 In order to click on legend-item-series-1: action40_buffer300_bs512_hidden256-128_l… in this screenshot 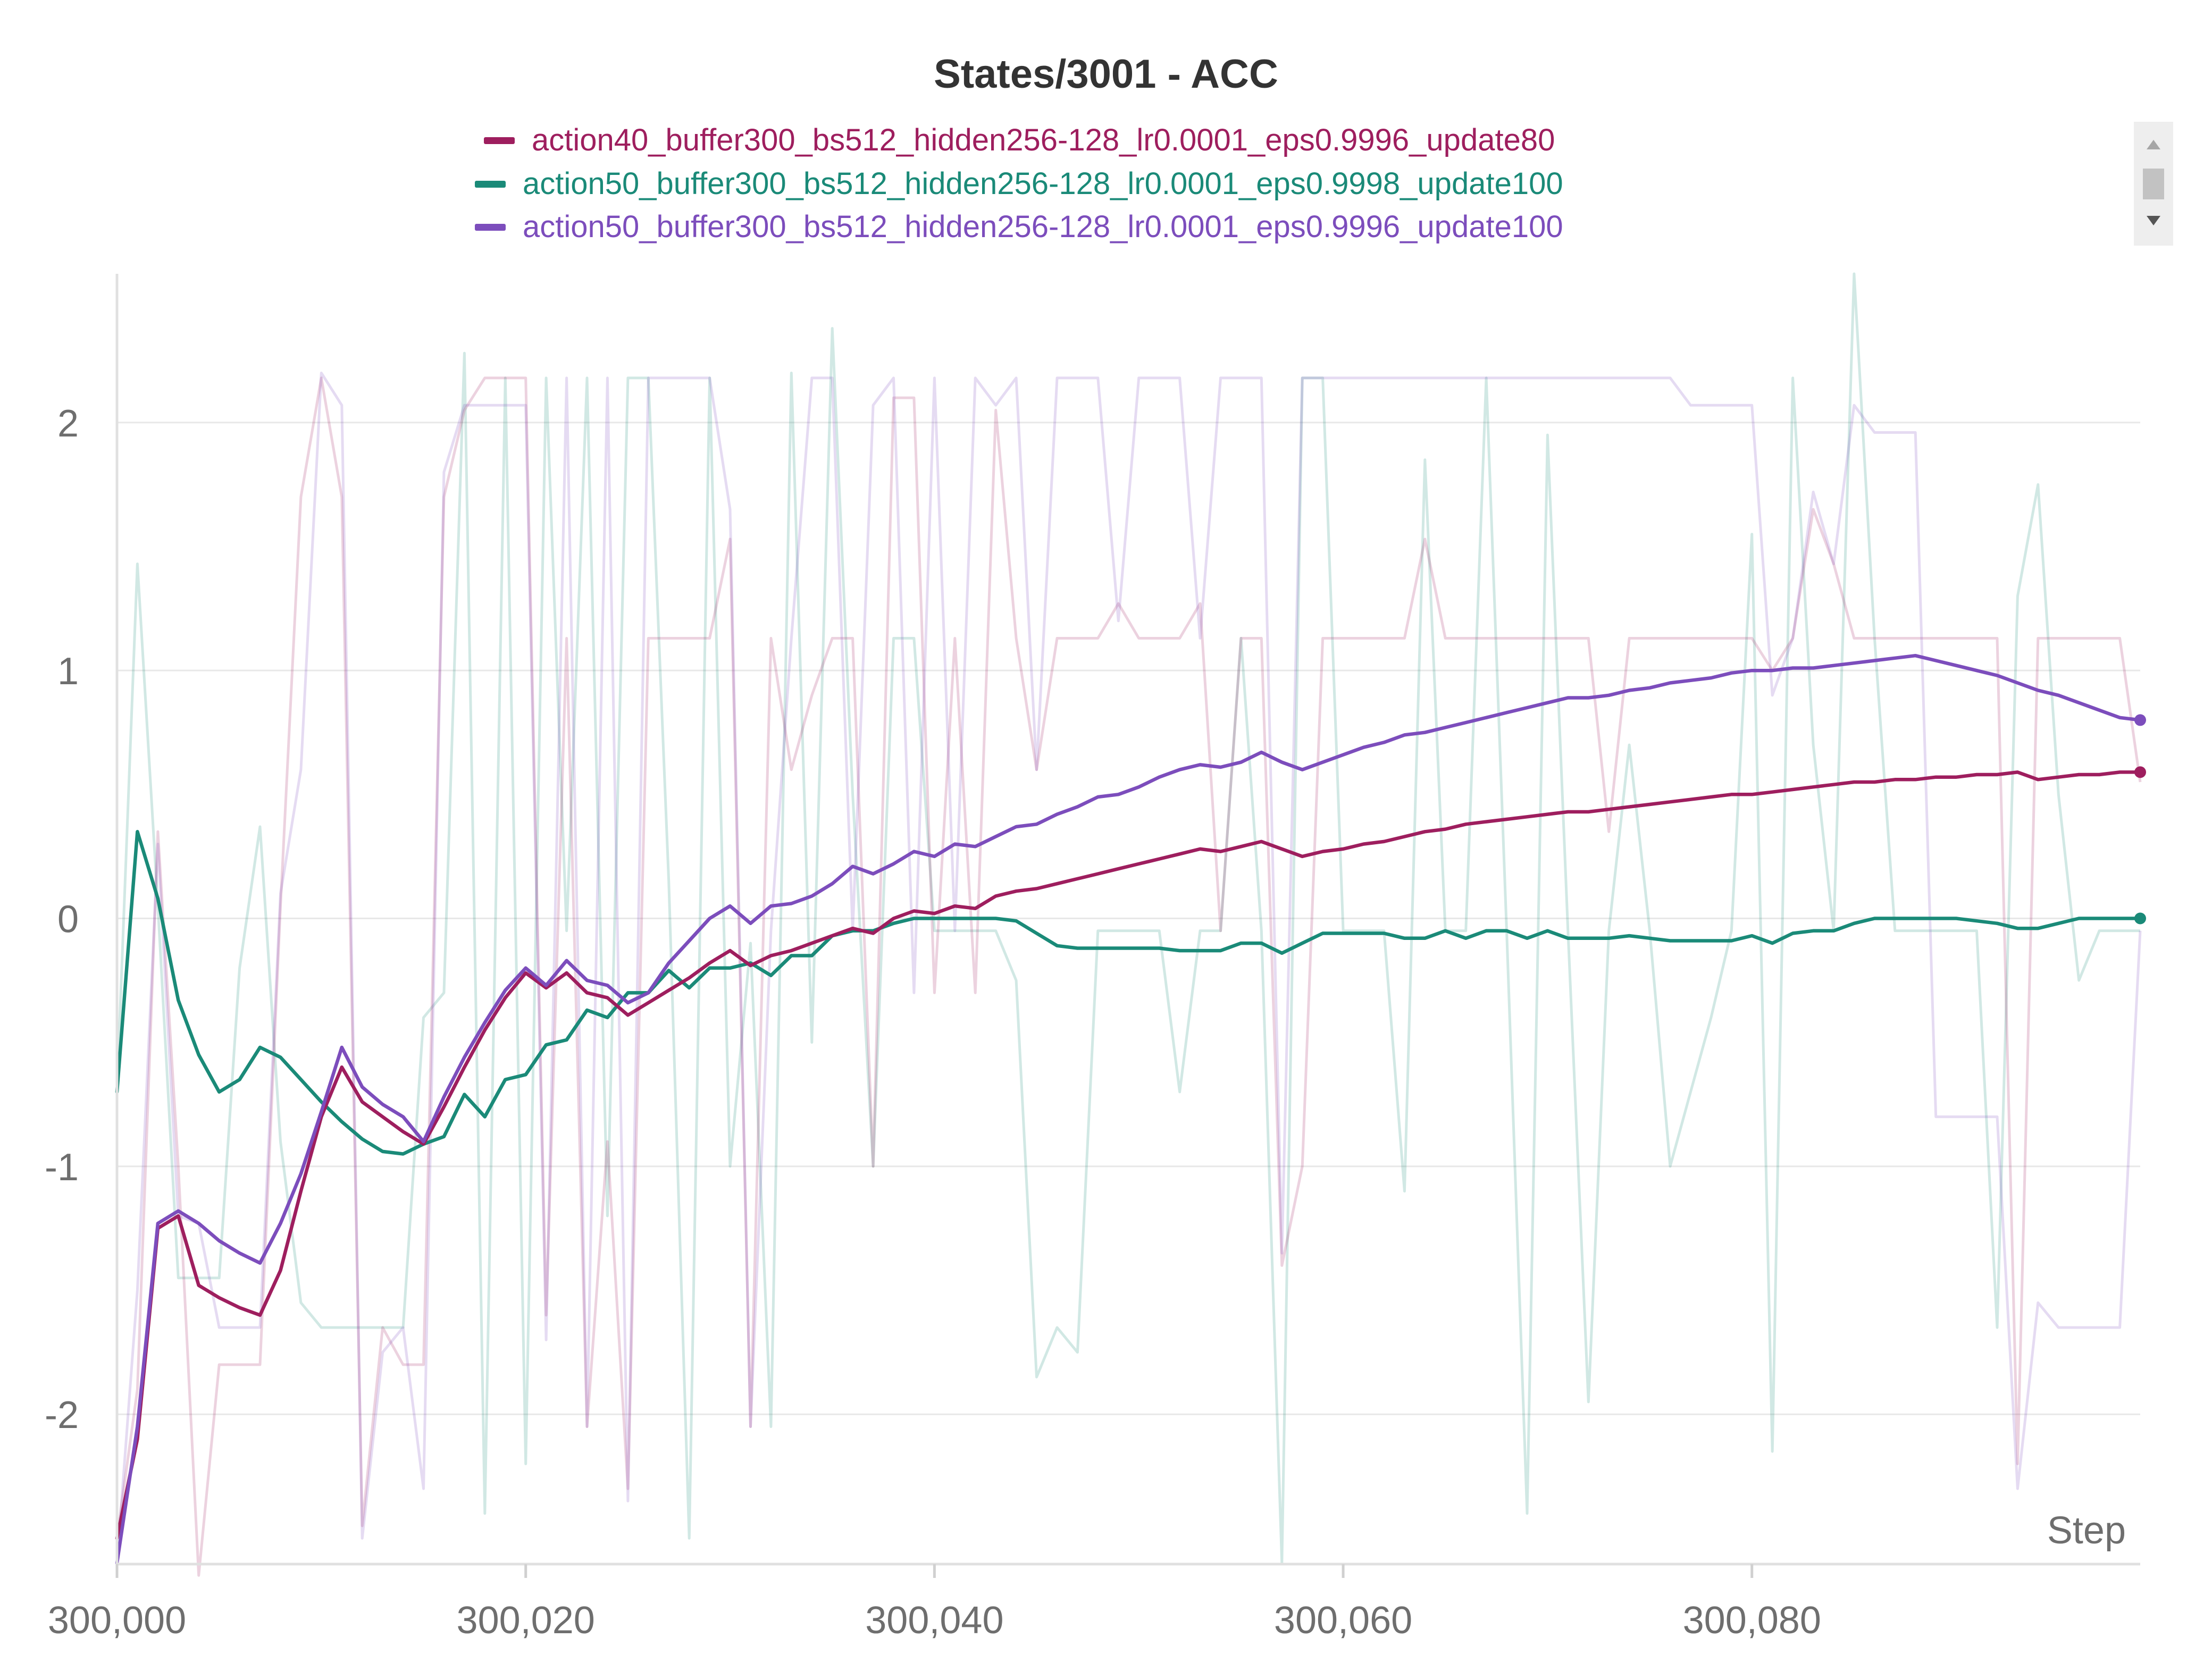, I will do `click(1019, 140)`.